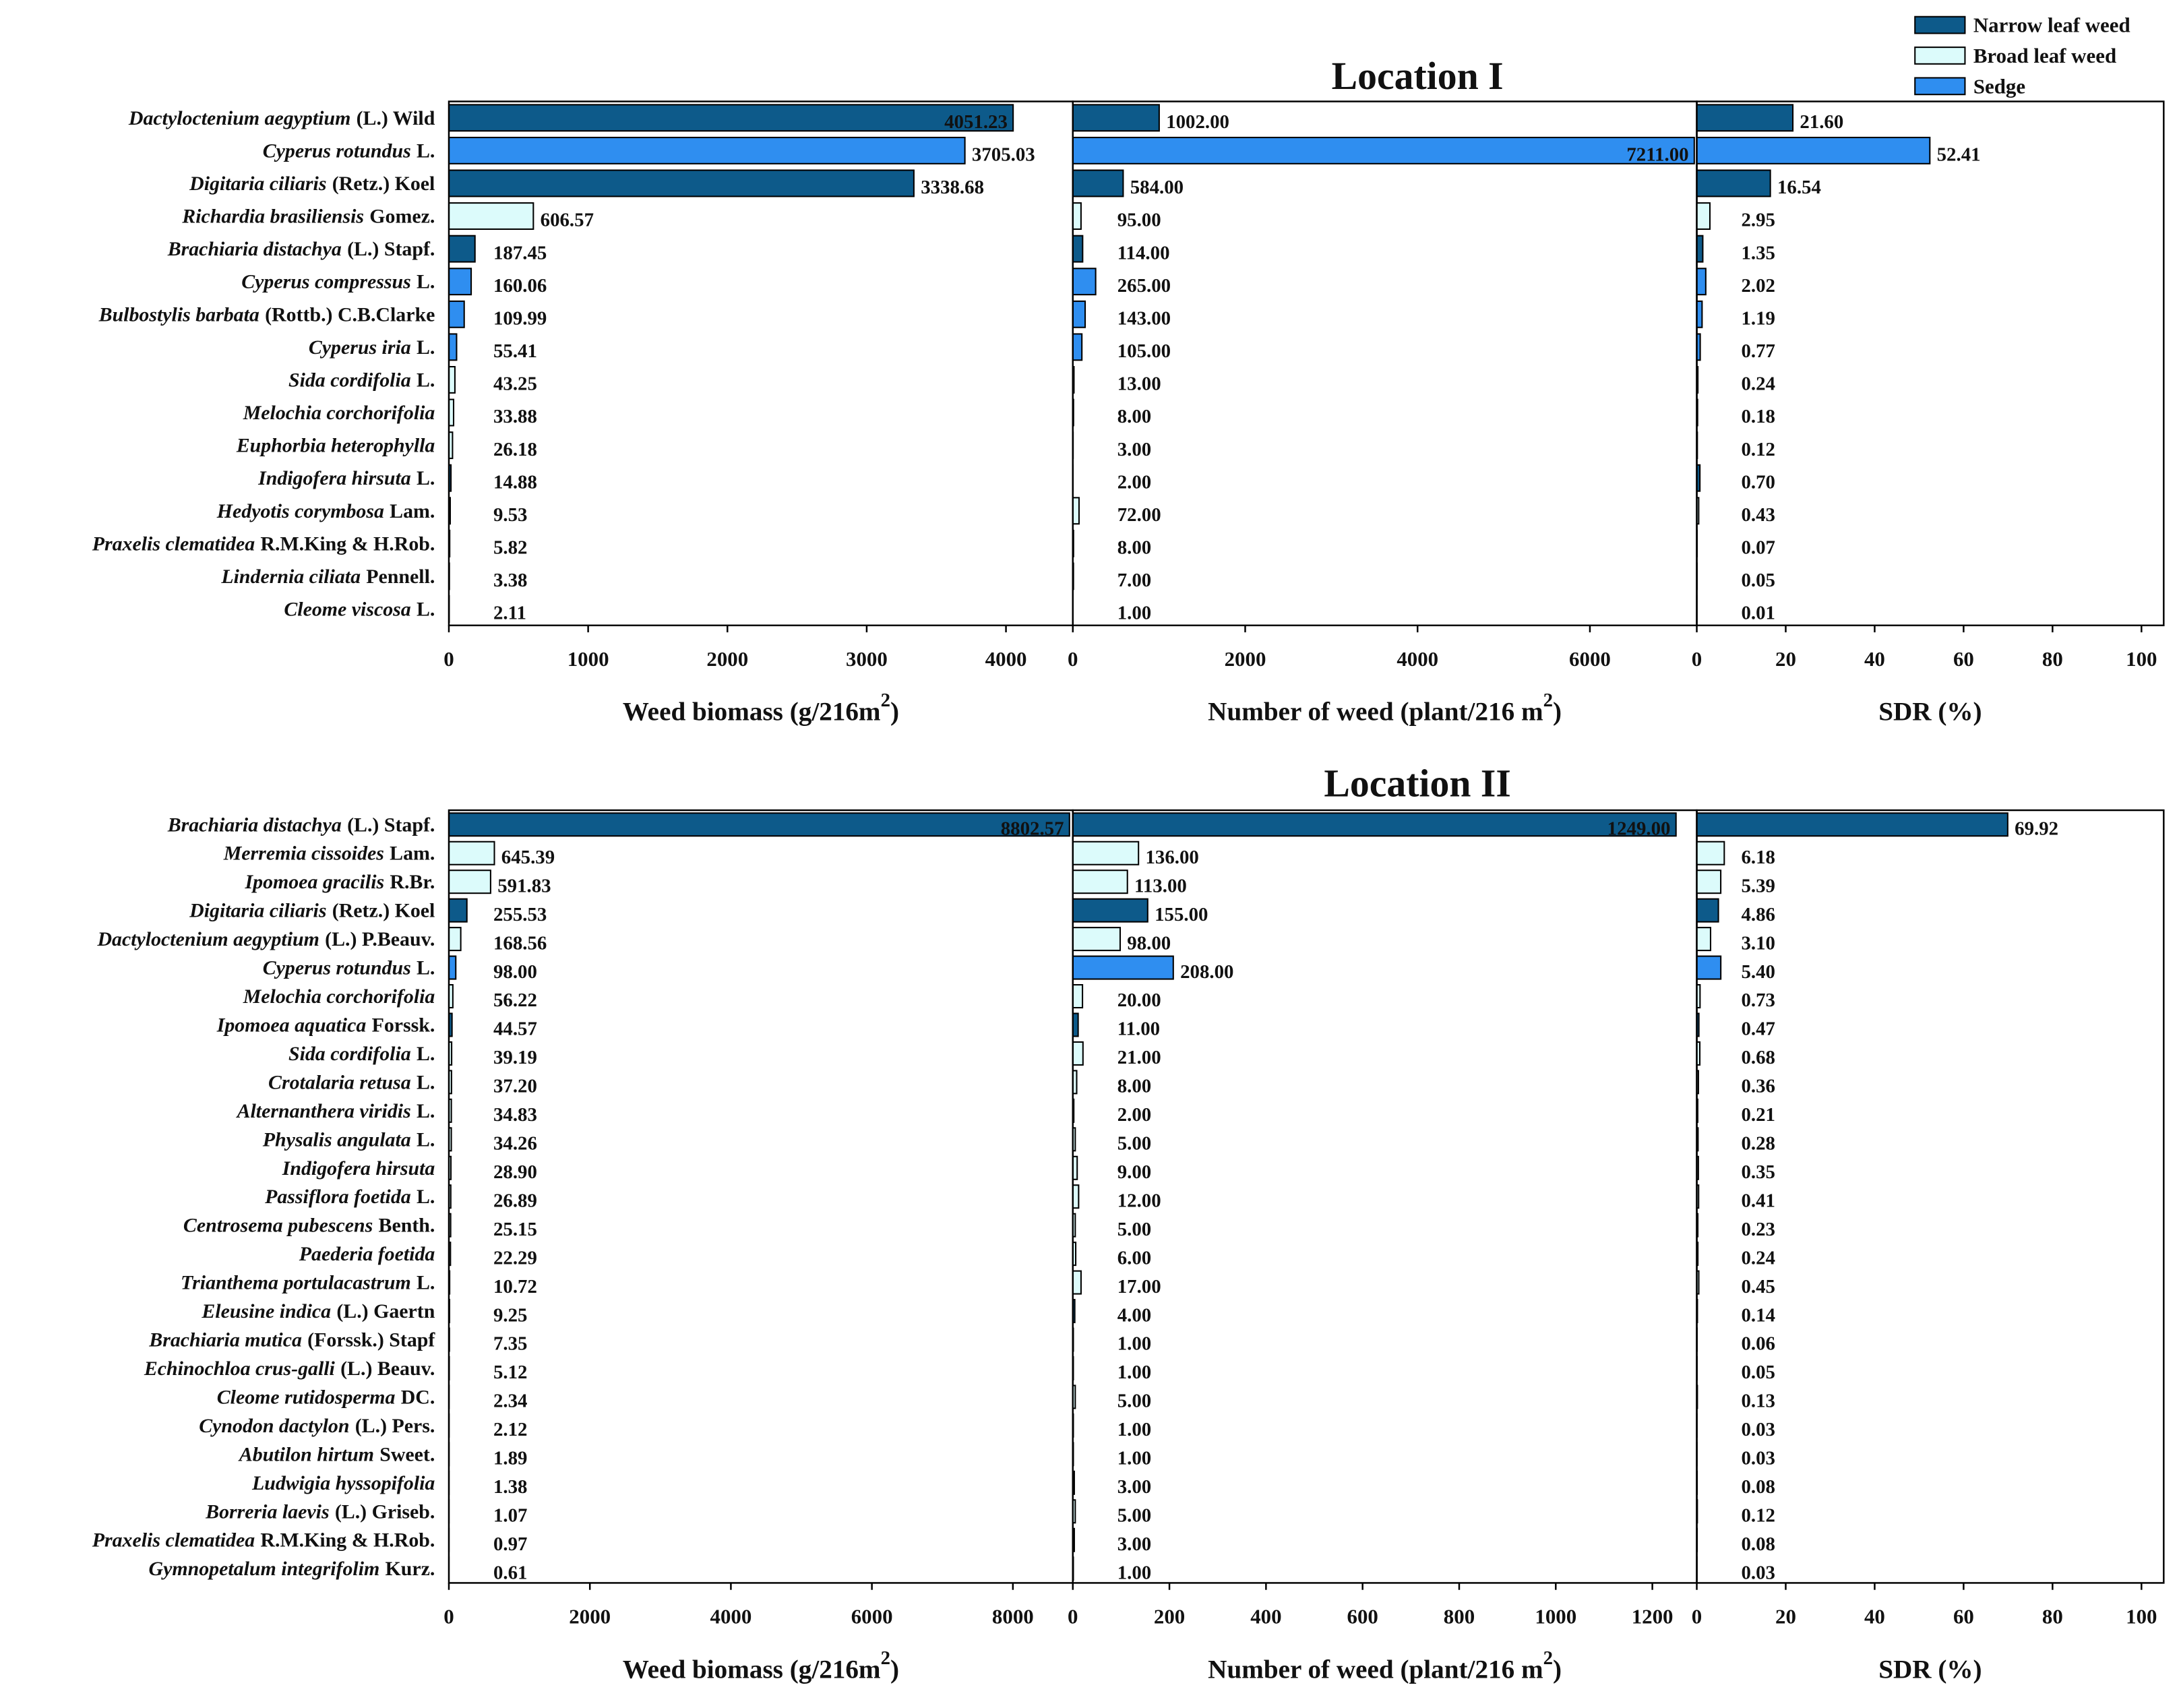 The height and width of the screenshot is (1708, 2179). What do you see at coordinates (1139, 1287) in the screenshot?
I see `value-label: 17.00` at bounding box center [1139, 1287].